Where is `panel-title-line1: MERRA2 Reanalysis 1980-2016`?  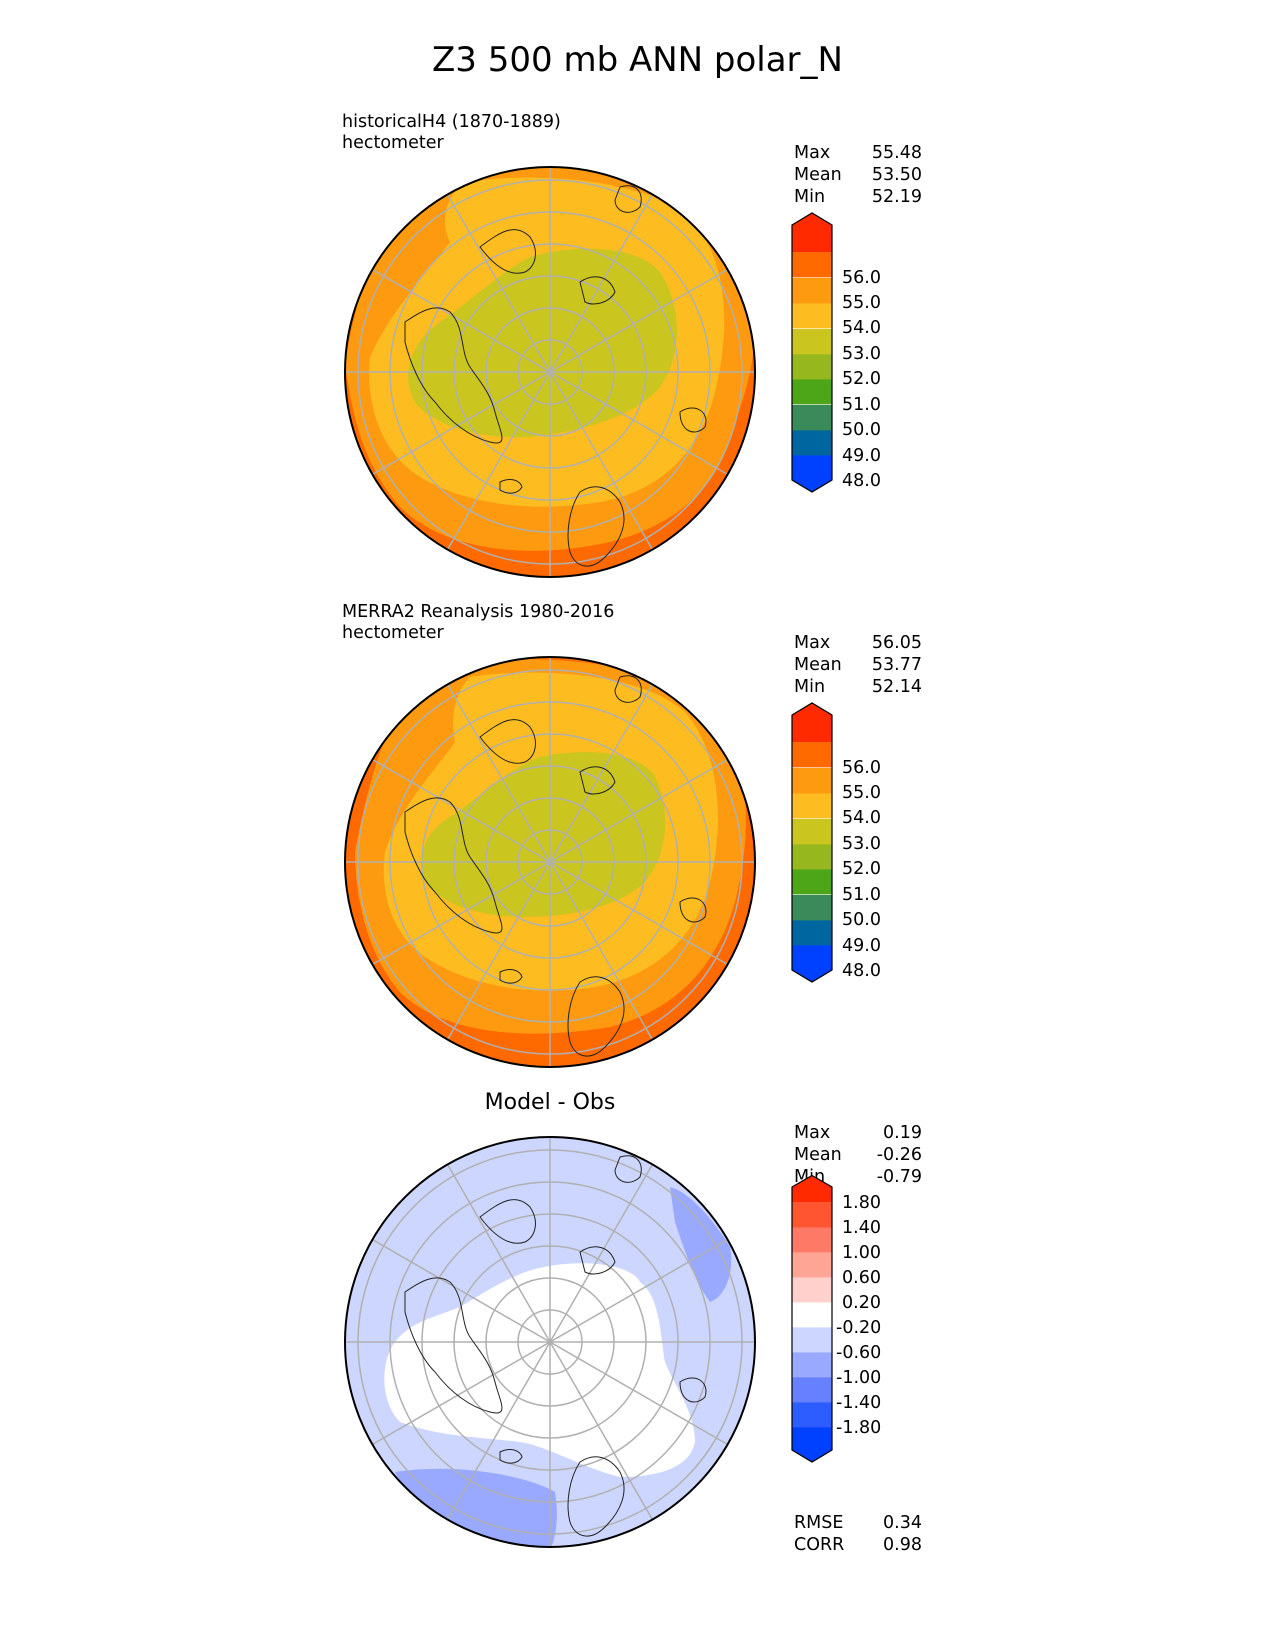 panel-title-line1: MERRA2 Reanalysis 1980-2016 is located at coordinates (478, 612).